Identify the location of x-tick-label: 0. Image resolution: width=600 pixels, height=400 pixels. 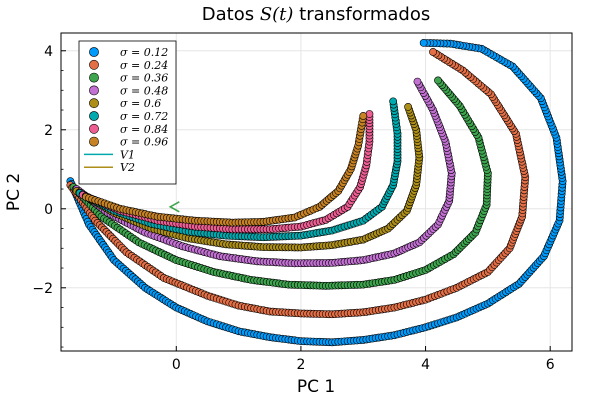
(176, 365).